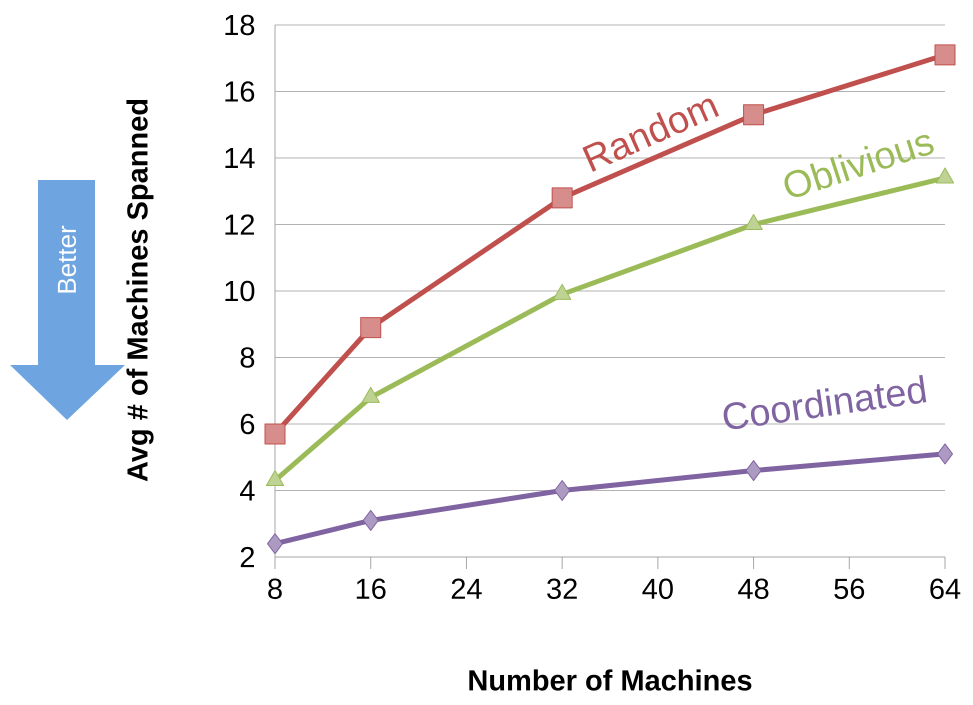  What do you see at coordinates (945, 589) in the screenshot?
I see `x-tick-label: 64` at bounding box center [945, 589].